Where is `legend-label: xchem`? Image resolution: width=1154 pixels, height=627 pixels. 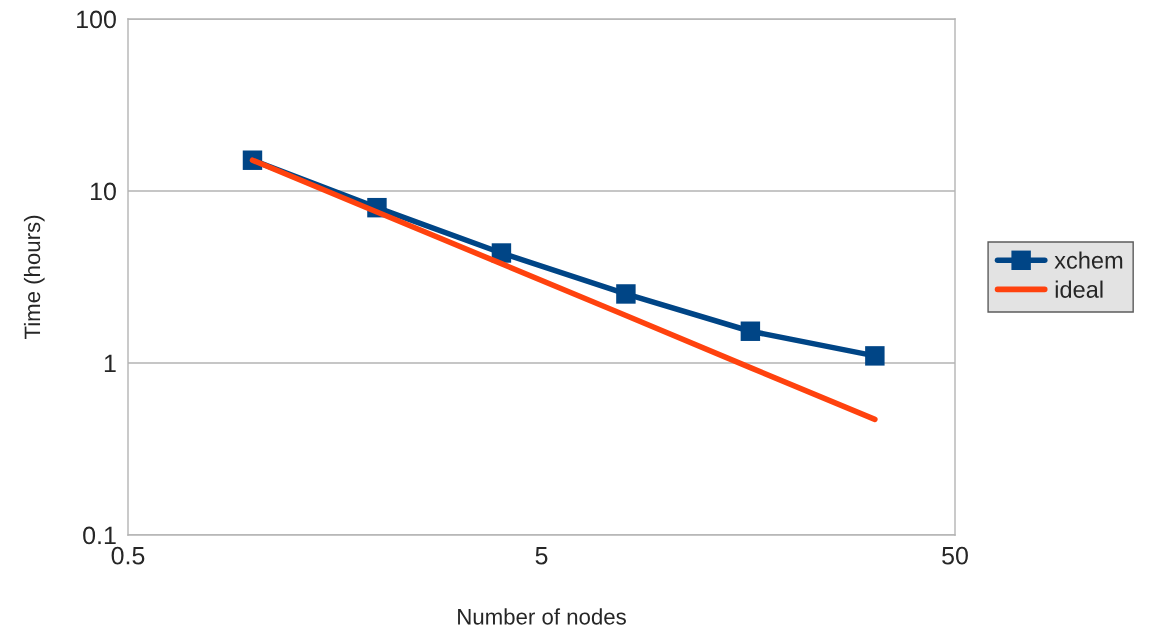 legend-label: xchem is located at coordinates (1088, 260).